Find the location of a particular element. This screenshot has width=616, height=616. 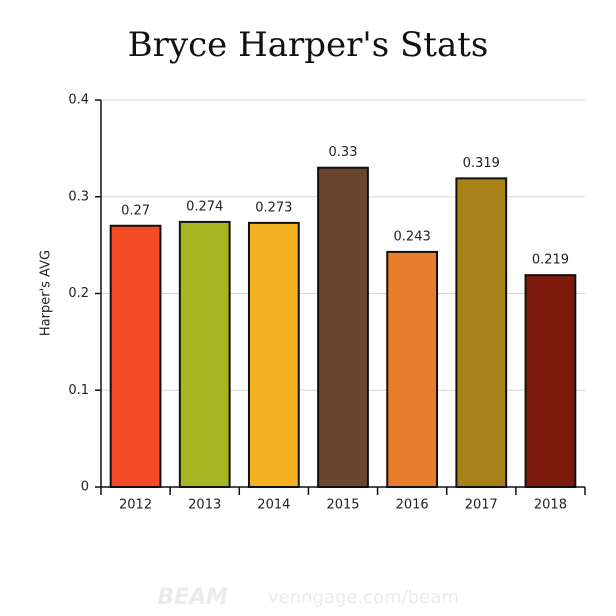

y-tick-label: 0.1 is located at coordinates (78, 390).